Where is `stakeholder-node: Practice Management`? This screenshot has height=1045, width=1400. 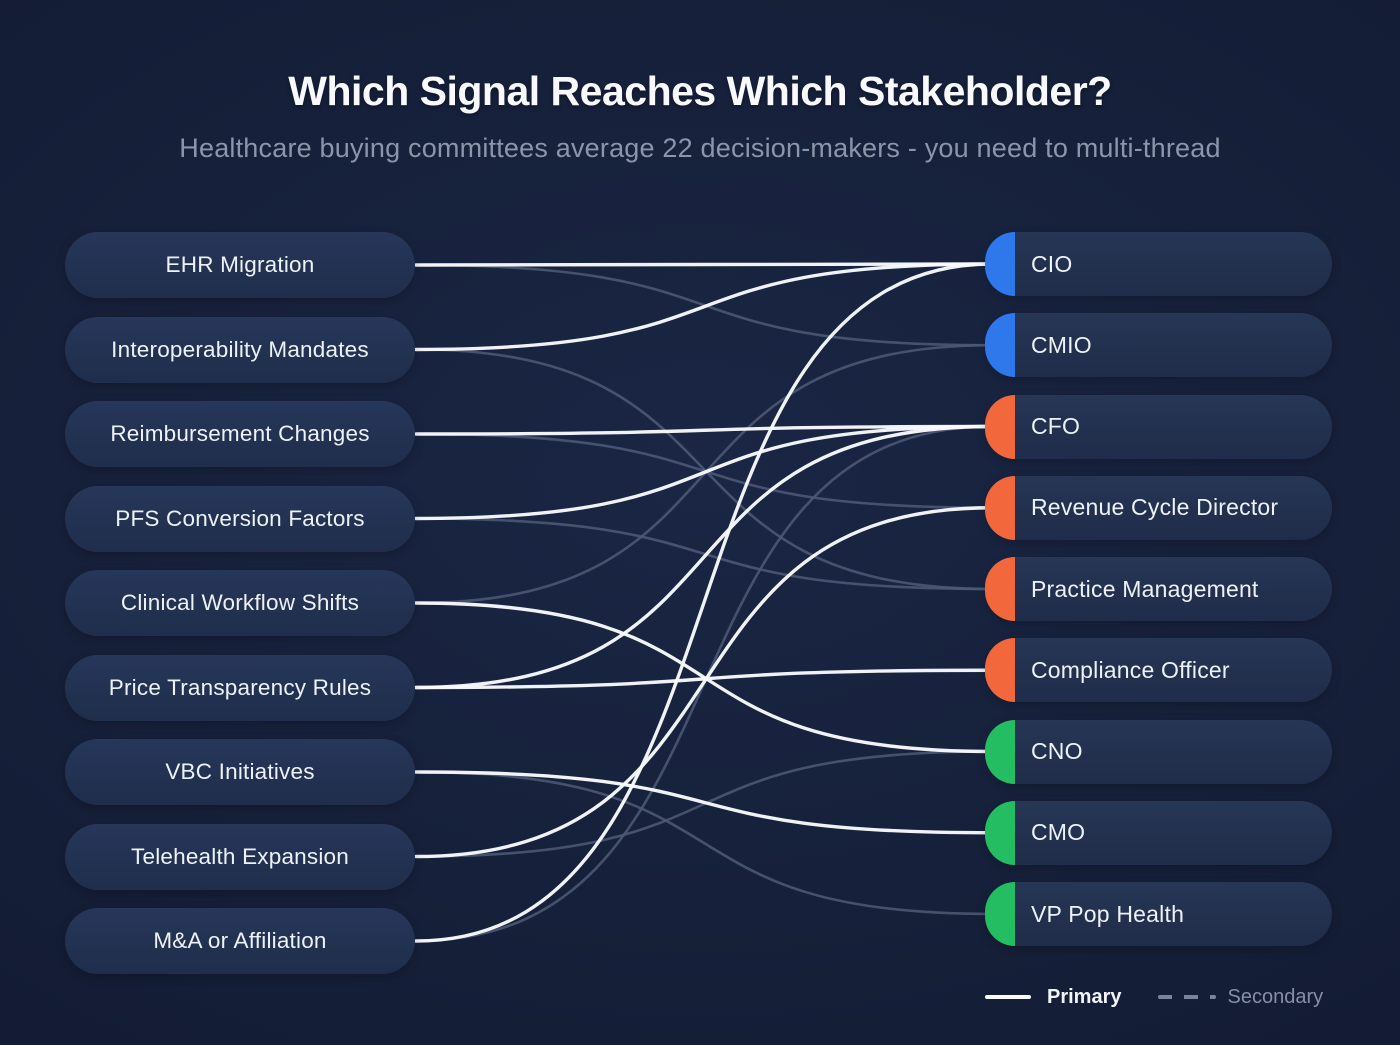
stakeholder-node: Practice Management is located at coordinates (1158, 589).